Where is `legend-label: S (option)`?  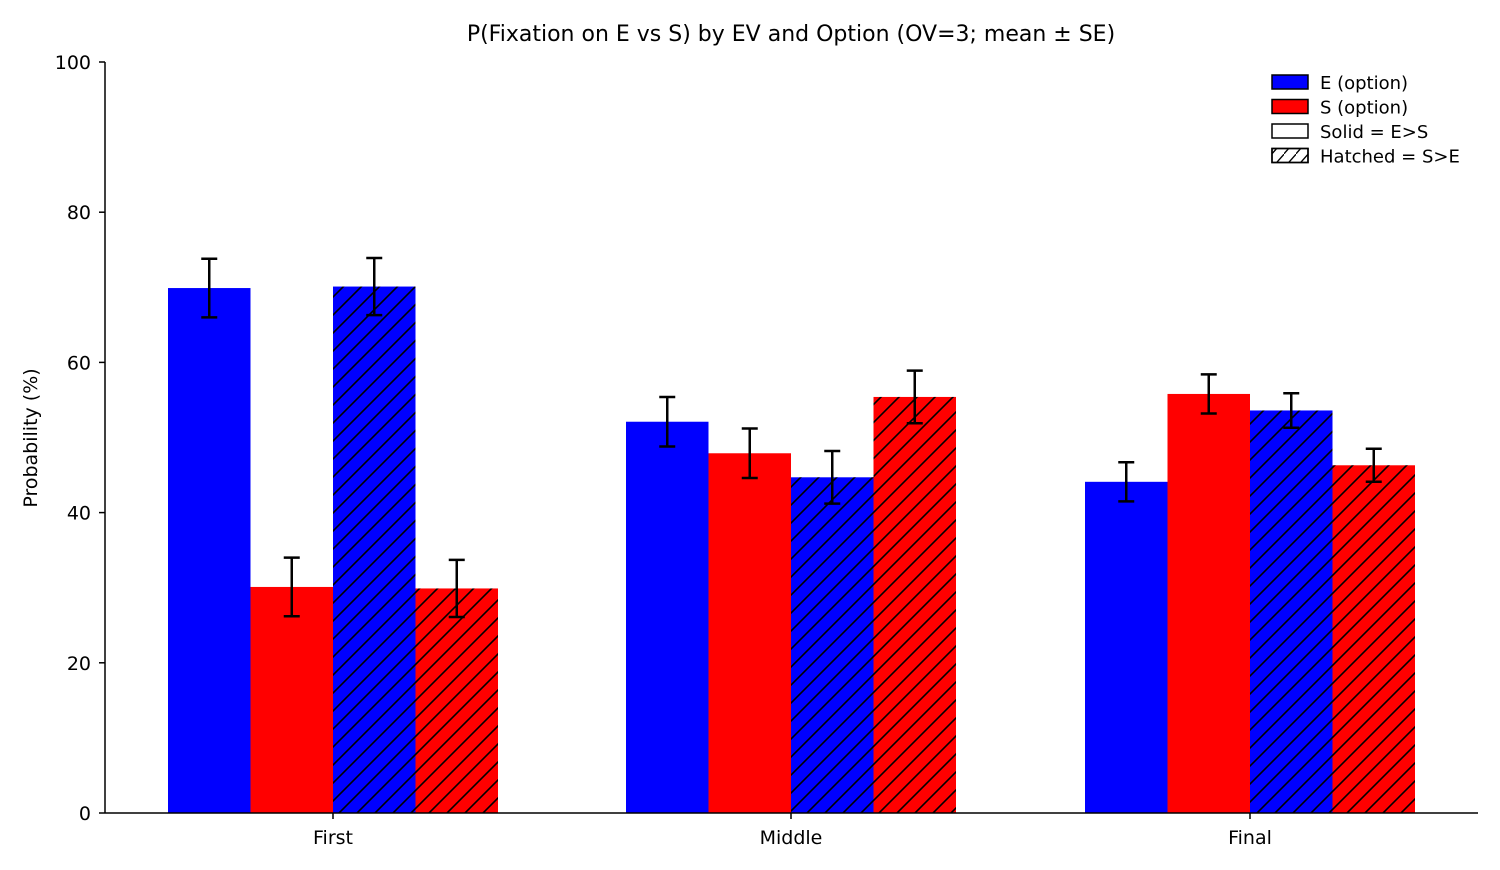
legend-label: S (option) is located at coordinates (1364, 108).